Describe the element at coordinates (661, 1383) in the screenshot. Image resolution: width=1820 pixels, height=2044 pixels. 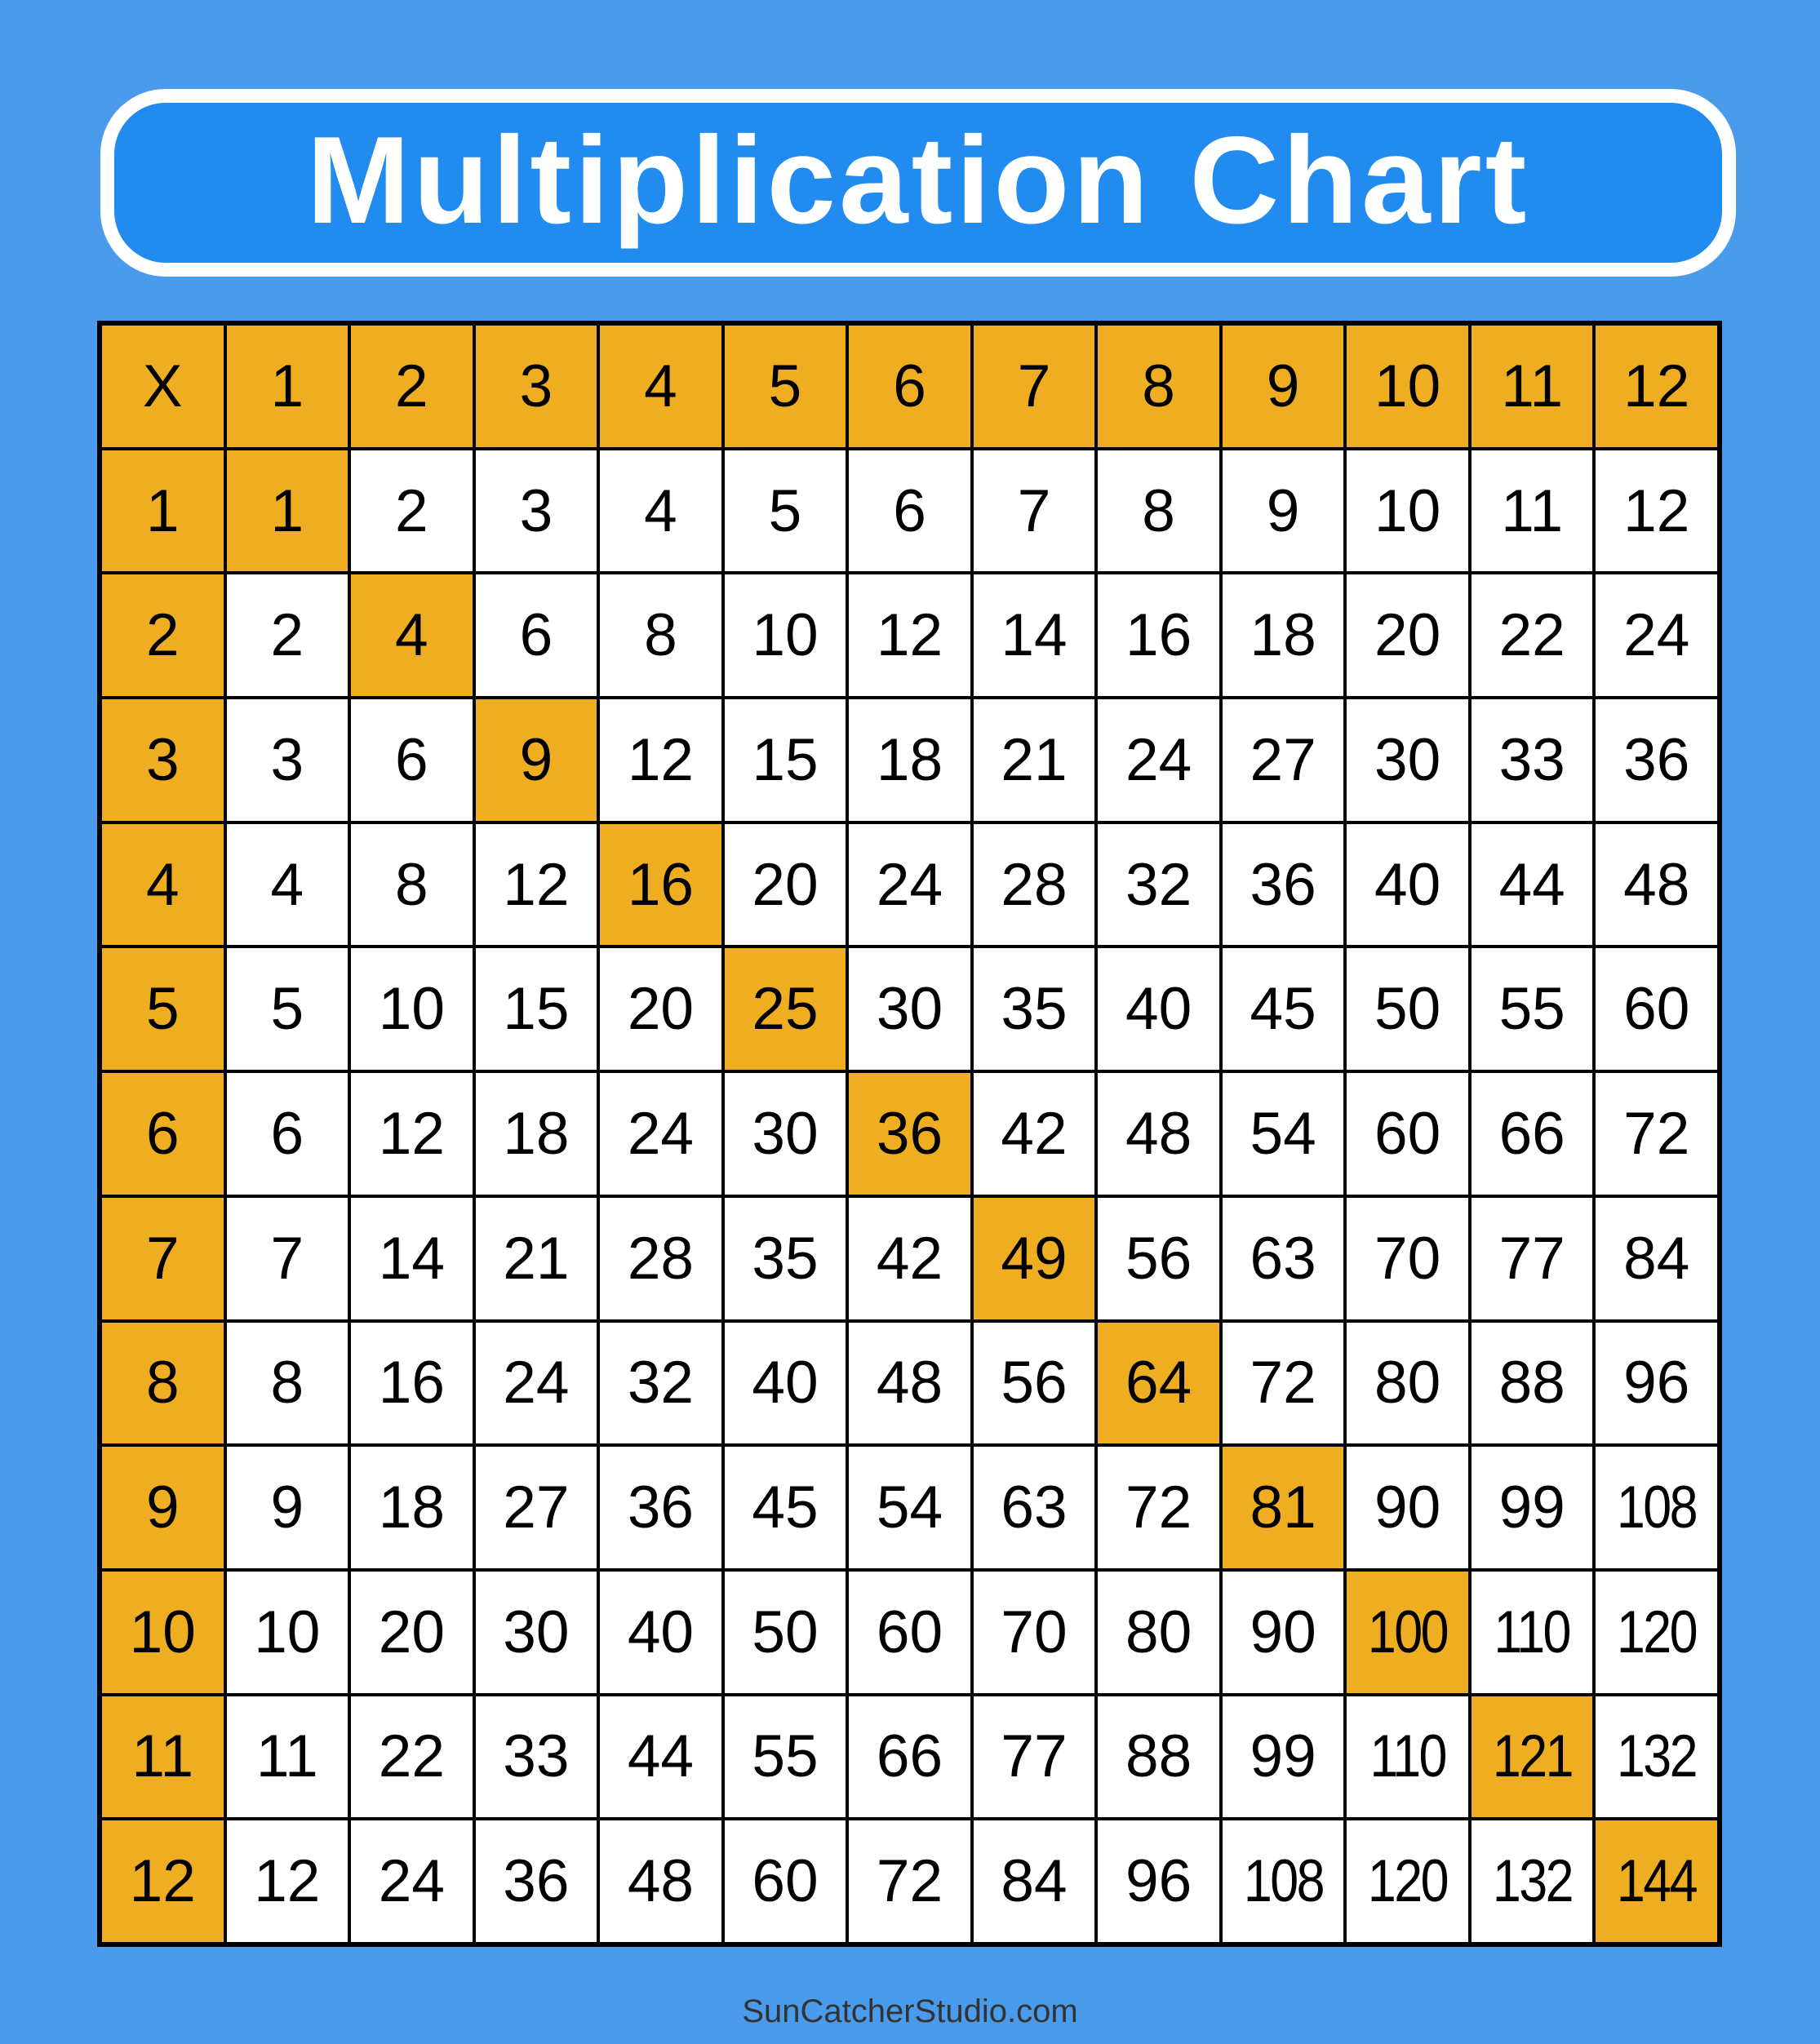
I see `cell-value: 32` at that location.